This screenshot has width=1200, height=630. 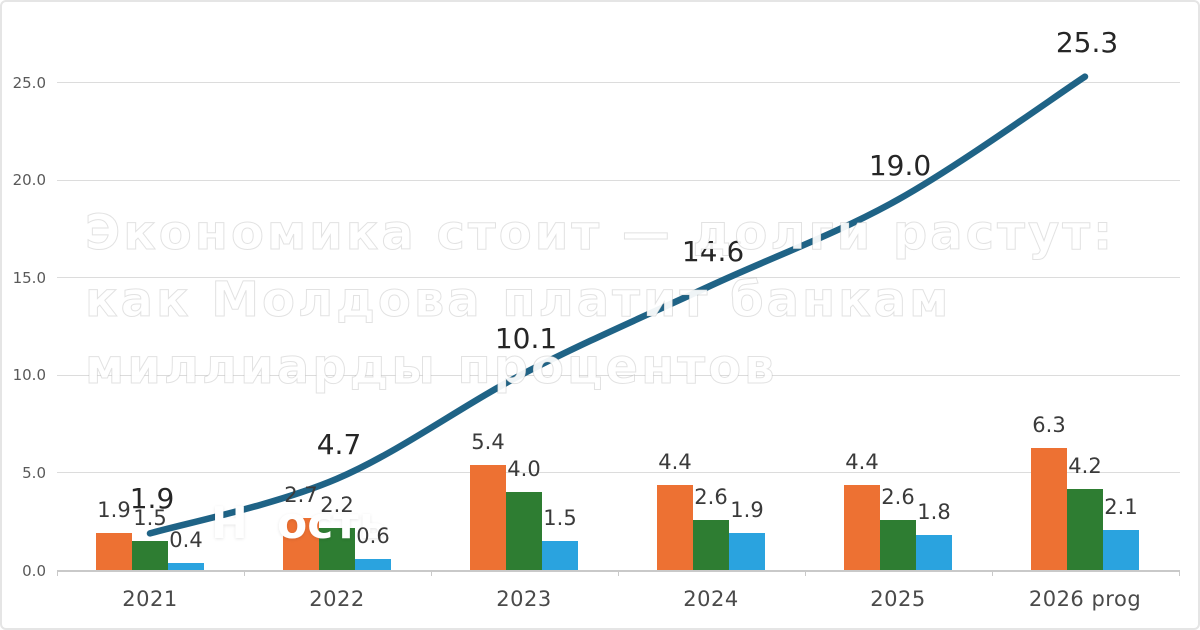 What do you see at coordinates (186, 539) in the screenshot?
I see `bar-data-label: 0.4` at bounding box center [186, 539].